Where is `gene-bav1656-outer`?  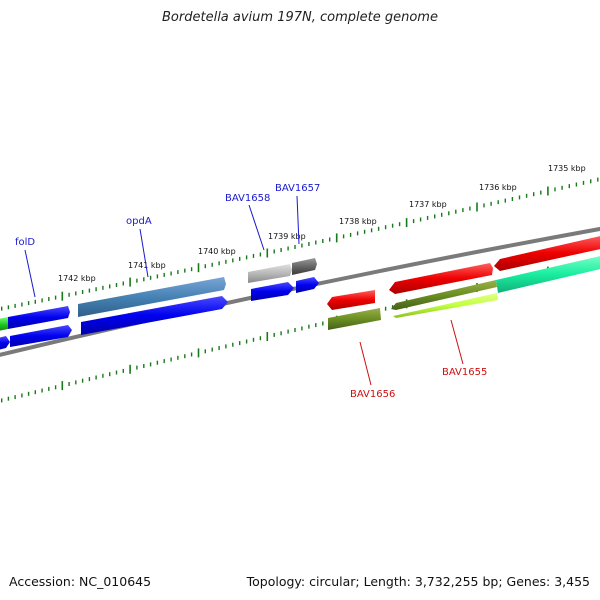
gene-bav1656-outer is located at coordinates (351, 300).